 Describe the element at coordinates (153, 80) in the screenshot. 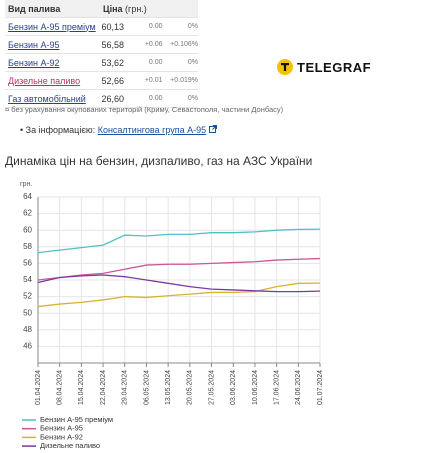

I see `cell-text: +0.01` at that location.